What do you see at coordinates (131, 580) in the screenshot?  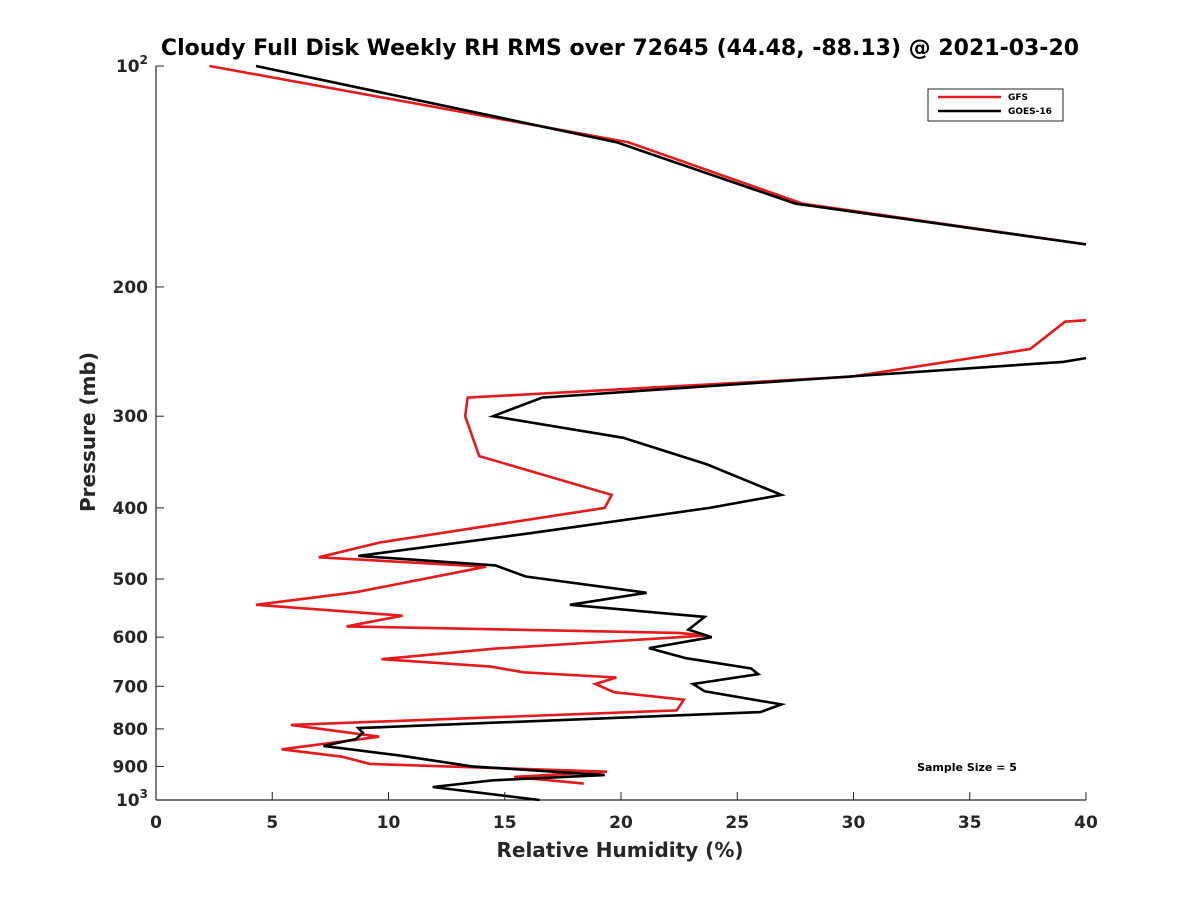 I see `y-tick-label: 500` at bounding box center [131, 580].